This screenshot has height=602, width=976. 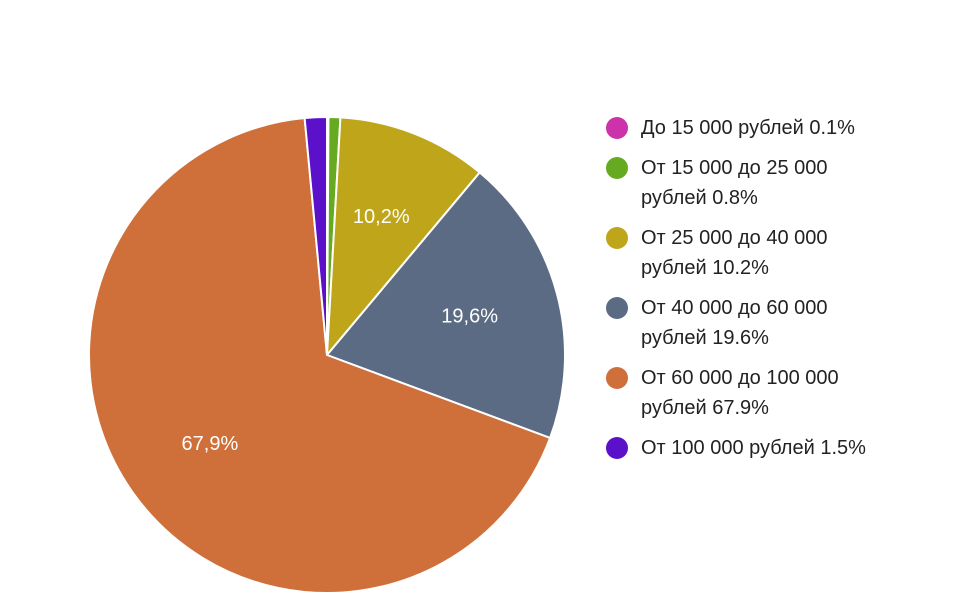 I want to click on legend-label: От 25 000 до 40 000 рублей 10.2%, so click(x=734, y=253).